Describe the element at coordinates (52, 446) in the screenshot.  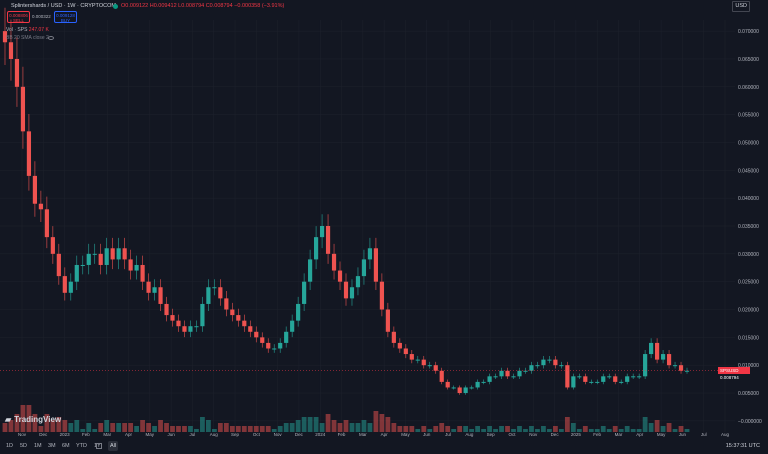
I see `timeframe-3m: 3M` at that location.